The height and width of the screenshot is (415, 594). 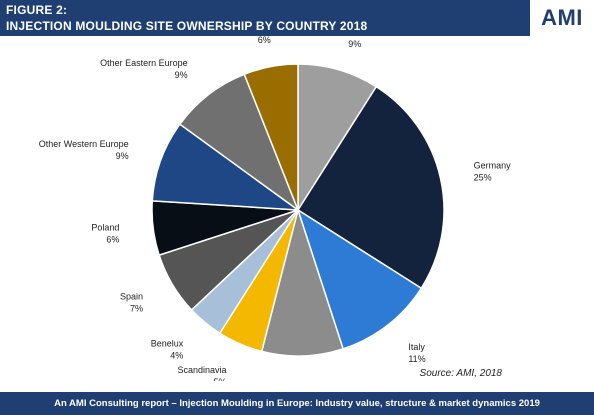 I want to click on pie-slice-italy, so click(x=359, y=279).